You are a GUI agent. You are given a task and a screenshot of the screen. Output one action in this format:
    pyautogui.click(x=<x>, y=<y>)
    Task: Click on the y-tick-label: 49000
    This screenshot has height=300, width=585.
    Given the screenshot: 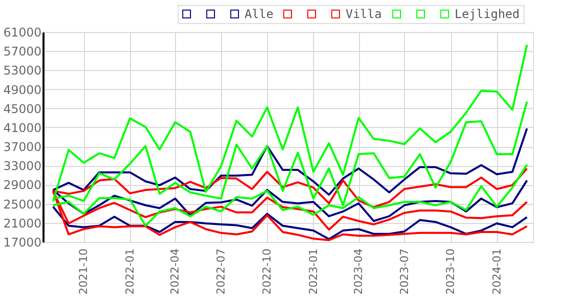 What is the action you would take?
    pyautogui.click(x=22, y=89)
    